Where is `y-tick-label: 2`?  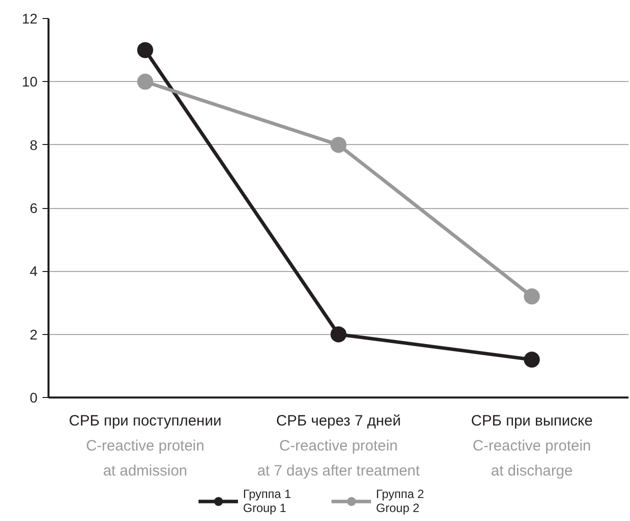 y-tick-label: 2 is located at coordinates (34, 334).